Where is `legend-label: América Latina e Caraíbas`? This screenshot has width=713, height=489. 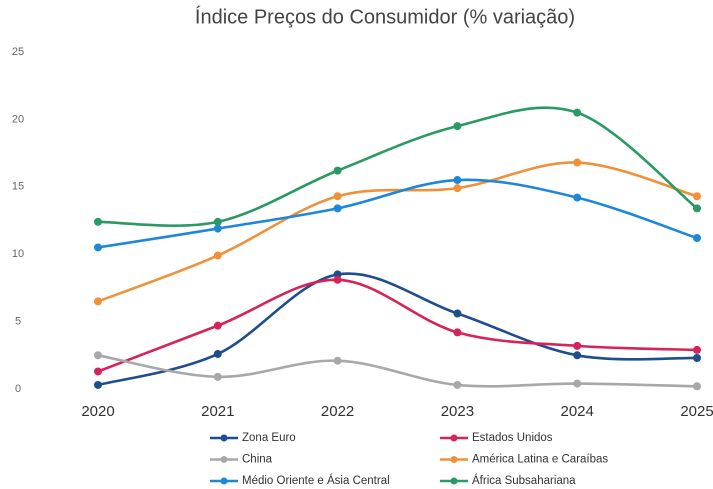 legend-label: América Latina e Caraíbas is located at coordinates (540, 460).